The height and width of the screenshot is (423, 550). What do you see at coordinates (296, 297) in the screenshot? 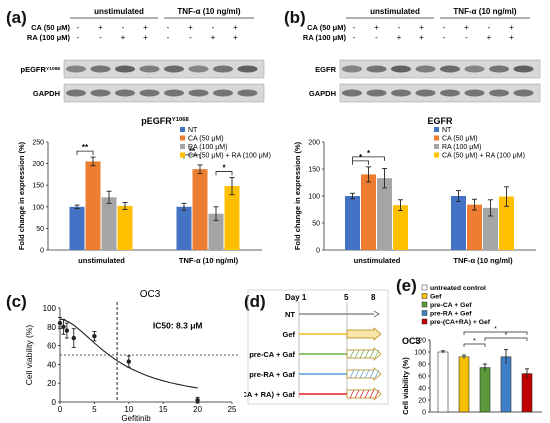
I see `day-label: Day 1` at bounding box center [296, 297].